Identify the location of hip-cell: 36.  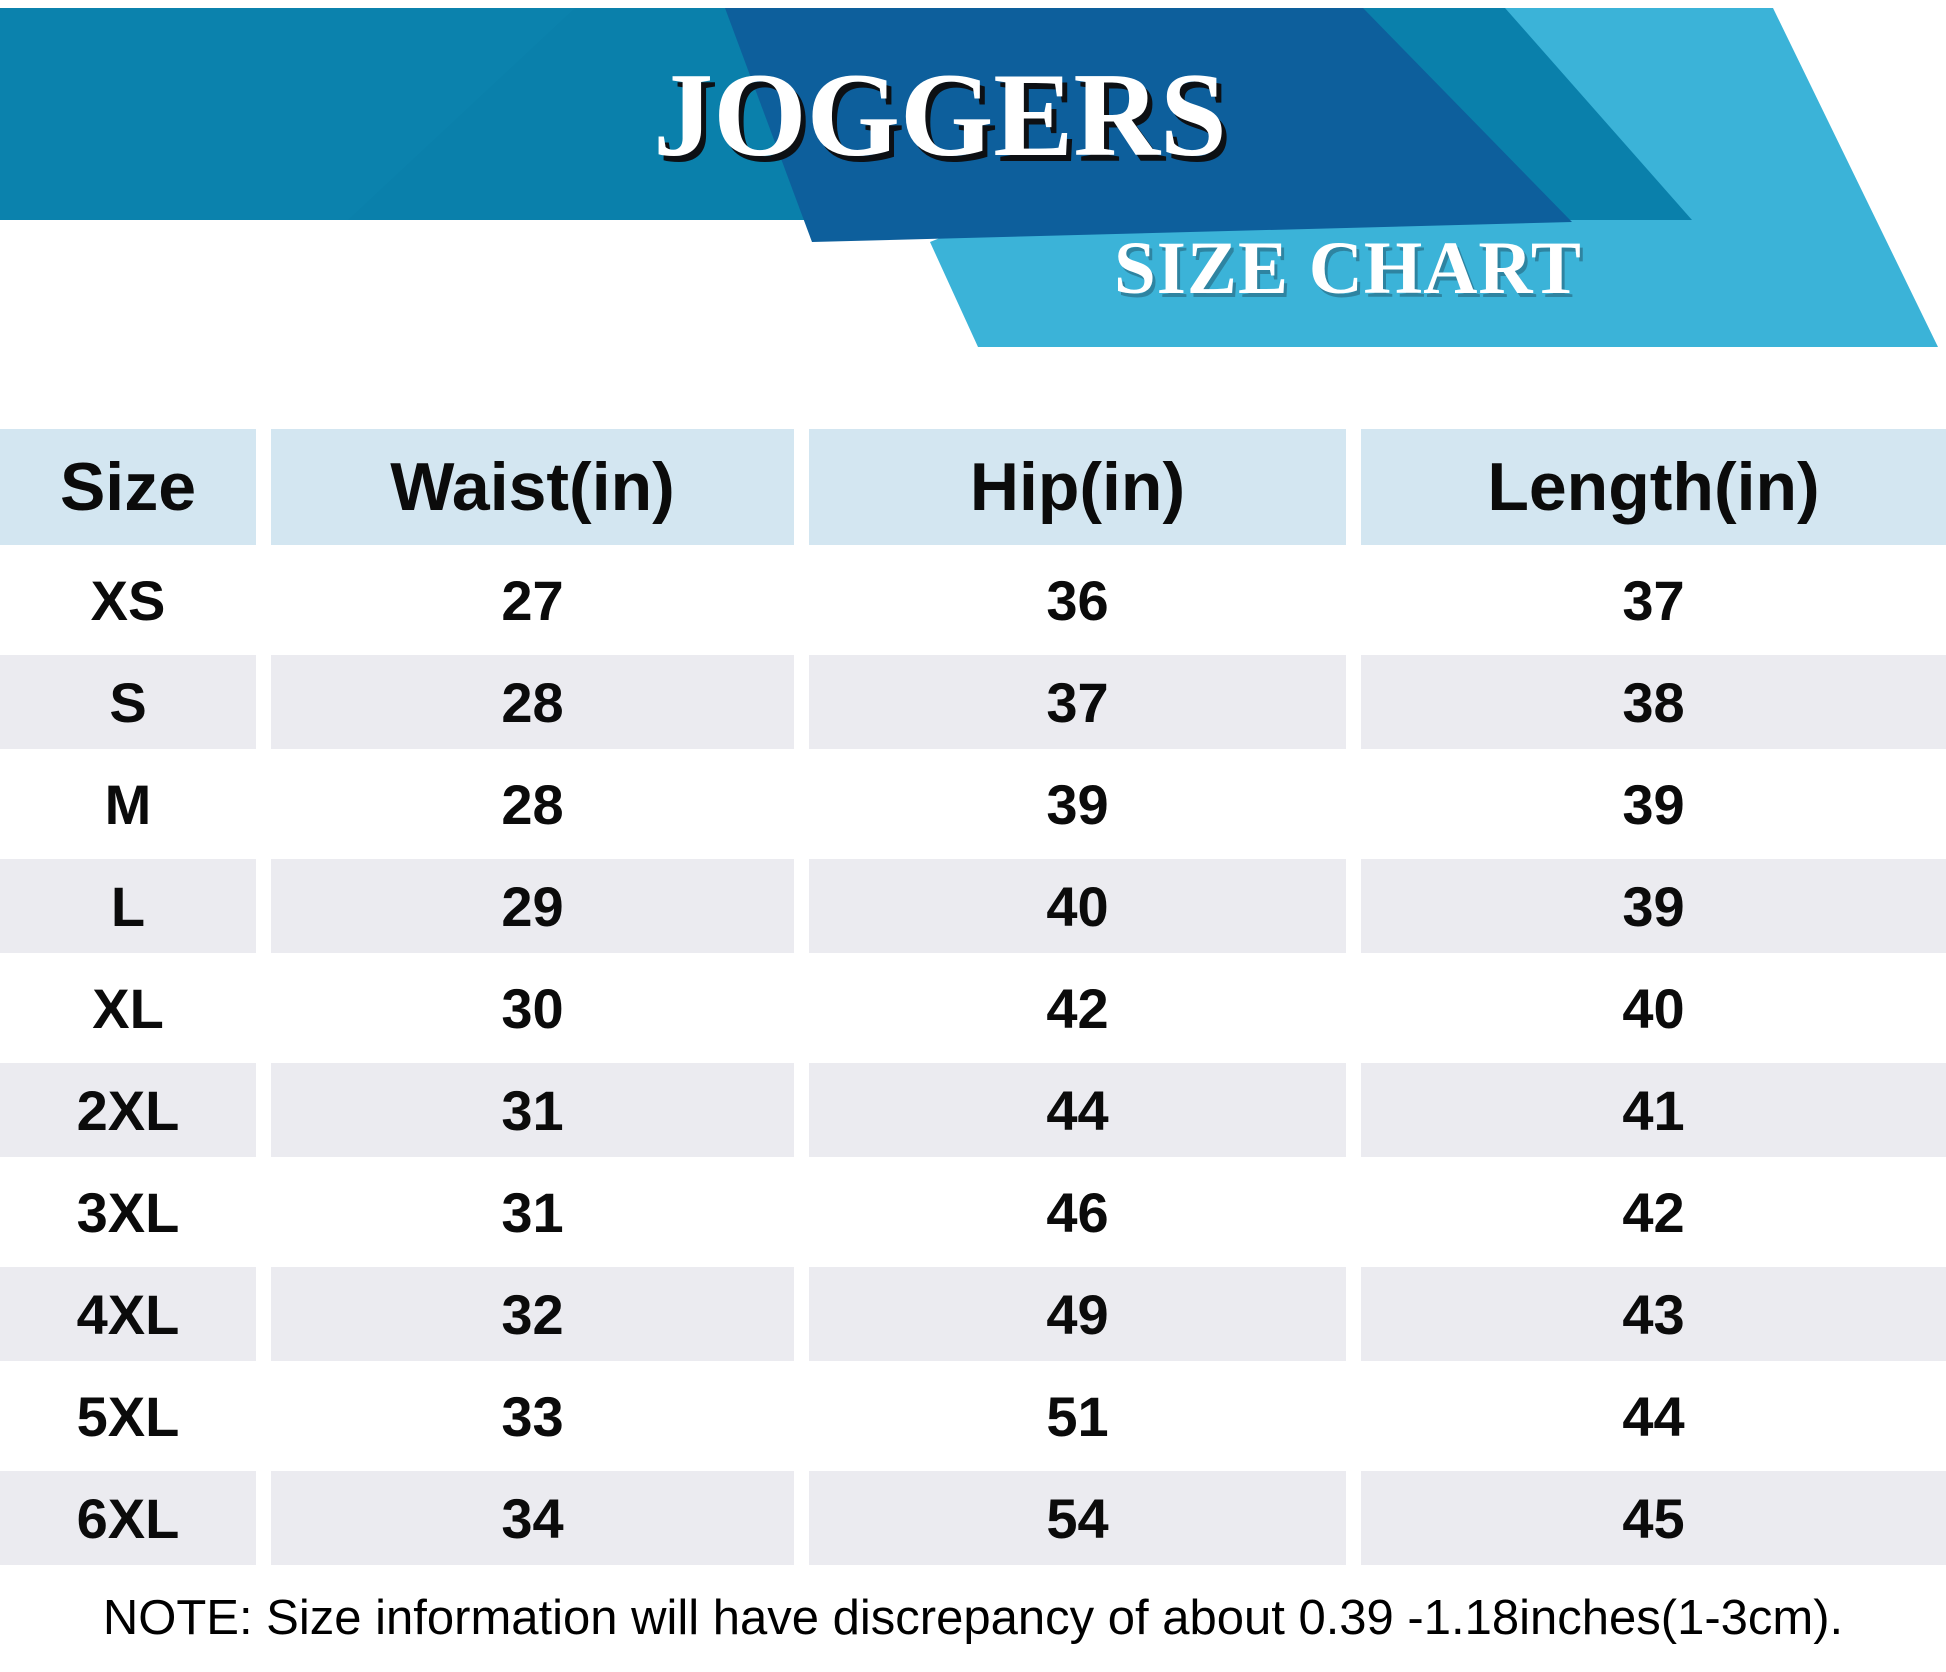
(1077, 600).